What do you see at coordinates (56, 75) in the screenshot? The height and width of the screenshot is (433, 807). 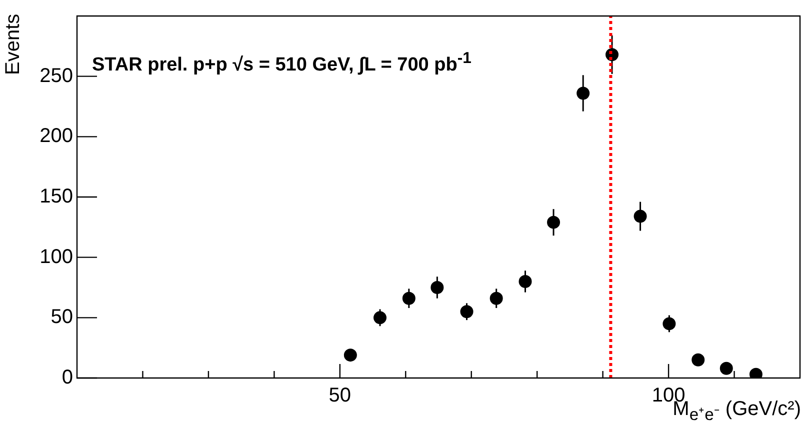 I see `y-tick-label: 250` at bounding box center [56, 75].